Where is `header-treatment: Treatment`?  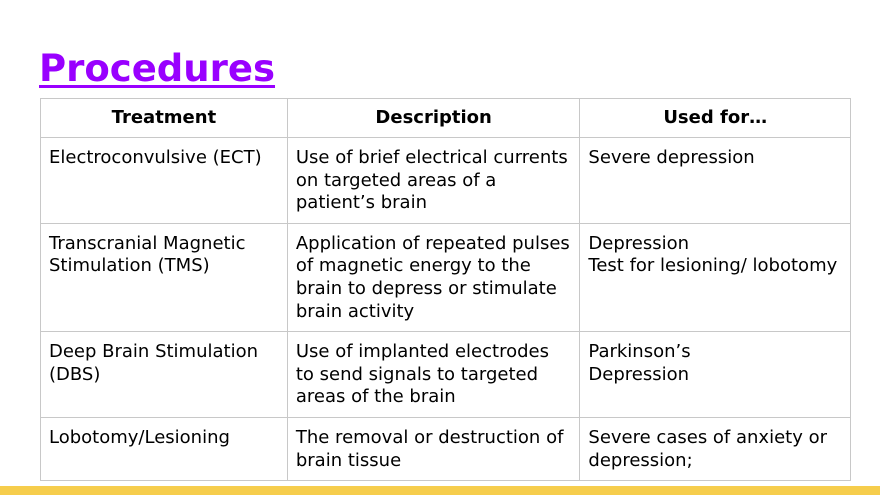
header-treatment: Treatment is located at coordinates (164, 118).